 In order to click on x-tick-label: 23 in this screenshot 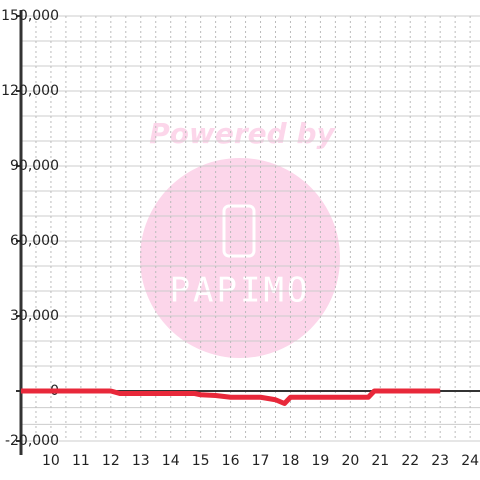, I will do `click(440, 461)`.